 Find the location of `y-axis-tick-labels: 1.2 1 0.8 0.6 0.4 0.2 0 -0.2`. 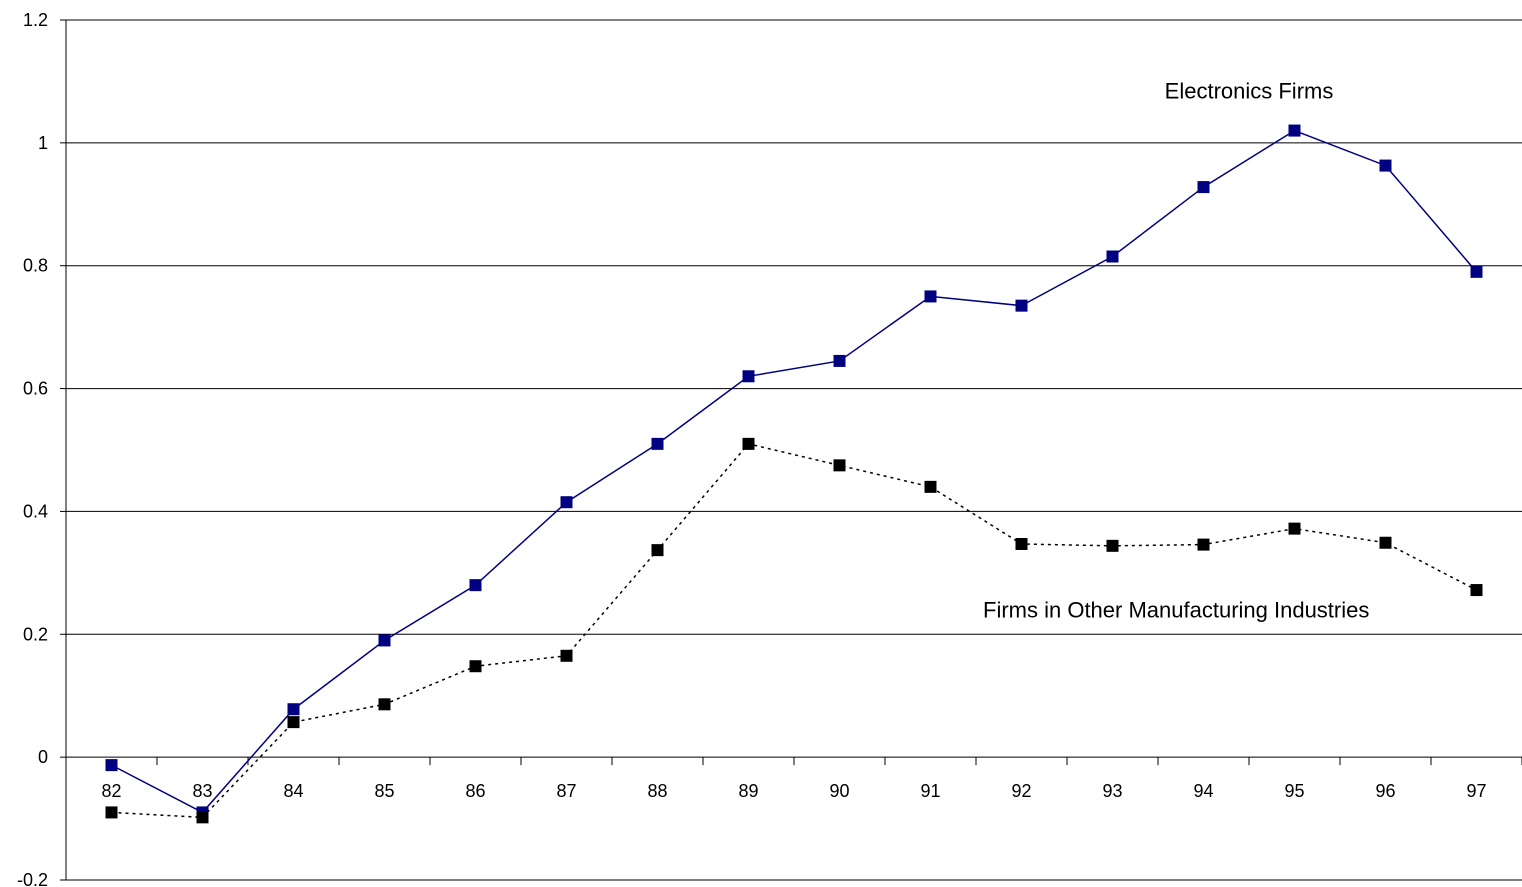

y-axis-tick-labels: 1.2 1 0.8 0.6 0.4 0.2 0 -0.2 is located at coordinates (32, 448).